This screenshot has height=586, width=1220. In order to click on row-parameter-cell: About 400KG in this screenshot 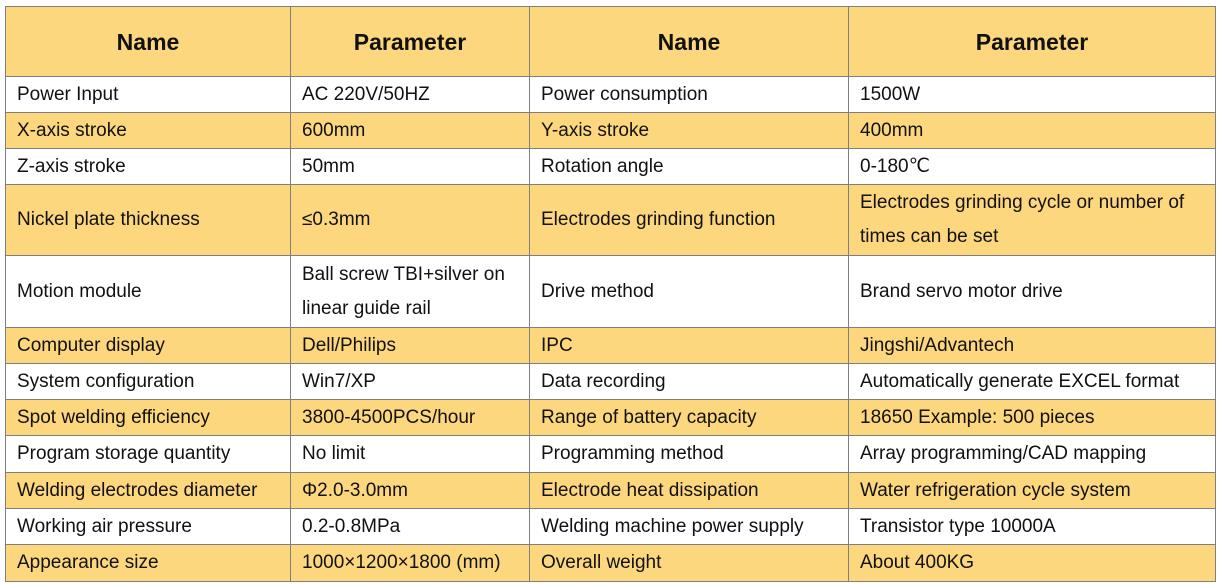, I will do `click(1032, 563)`.